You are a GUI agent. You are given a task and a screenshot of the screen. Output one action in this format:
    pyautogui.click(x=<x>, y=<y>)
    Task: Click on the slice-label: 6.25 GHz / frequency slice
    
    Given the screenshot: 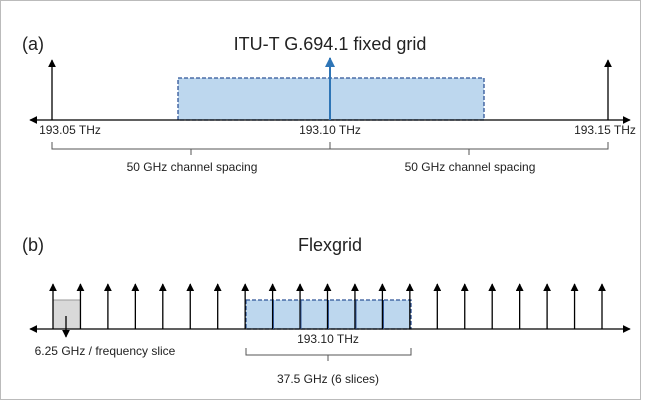 What is the action you would take?
    pyautogui.click(x=105, y=351)
    